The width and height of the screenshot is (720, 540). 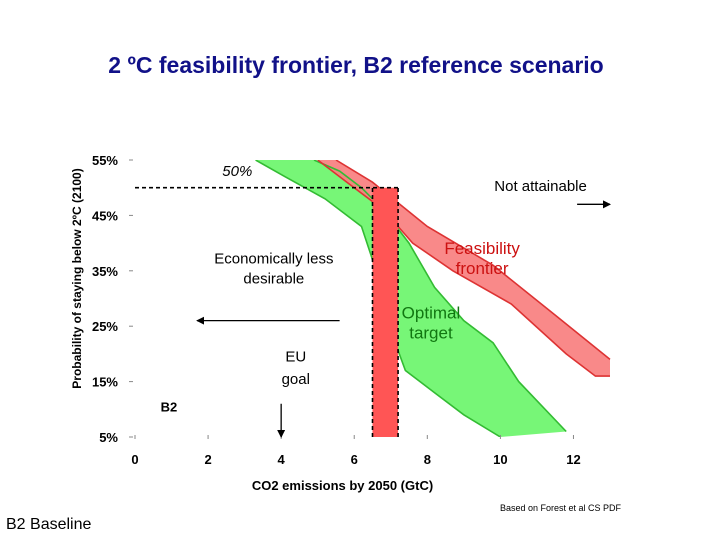 I want to click on annotation-b2: B2, so click(x=169, y=407).